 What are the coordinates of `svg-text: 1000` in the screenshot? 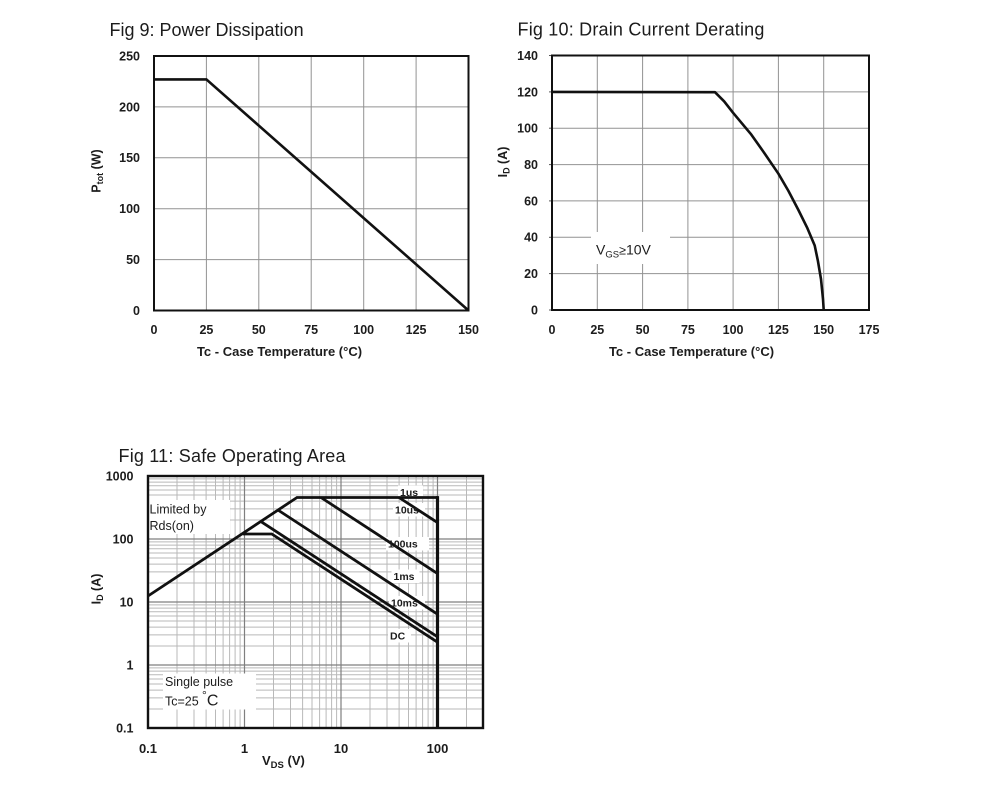 It's located at (120, 477).